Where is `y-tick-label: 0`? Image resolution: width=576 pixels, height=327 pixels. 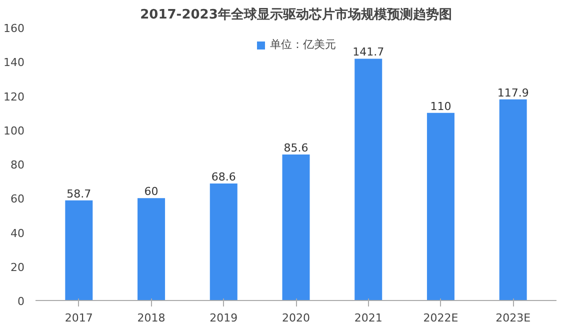 y-tick-label: 0 is located at coordinates (21, 301).